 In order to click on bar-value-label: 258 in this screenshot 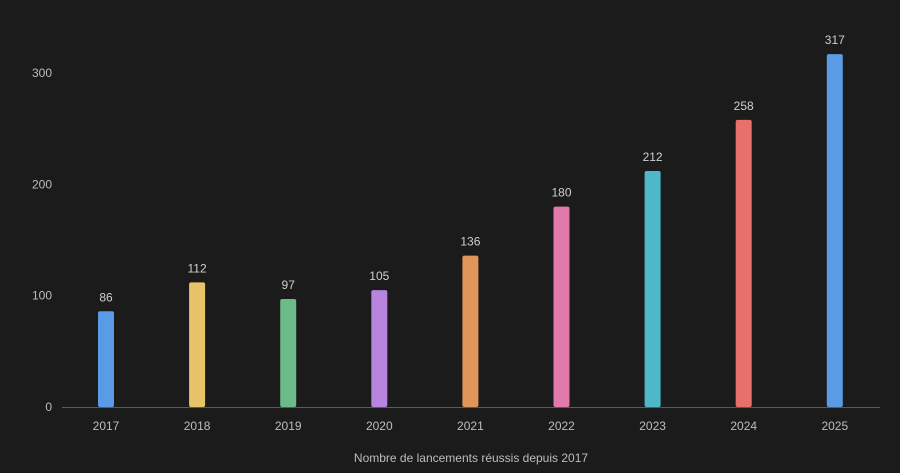, I will do `click(744, 106)`.